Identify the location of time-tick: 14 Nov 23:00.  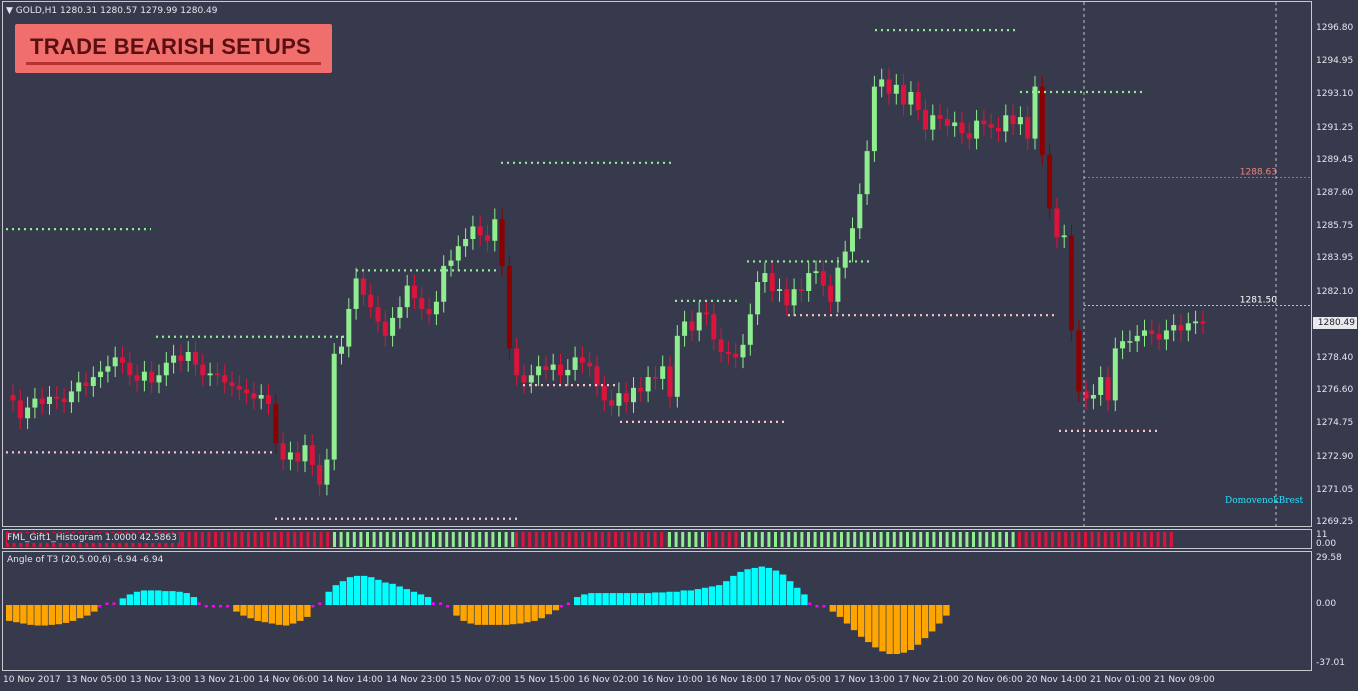
(416, 680).